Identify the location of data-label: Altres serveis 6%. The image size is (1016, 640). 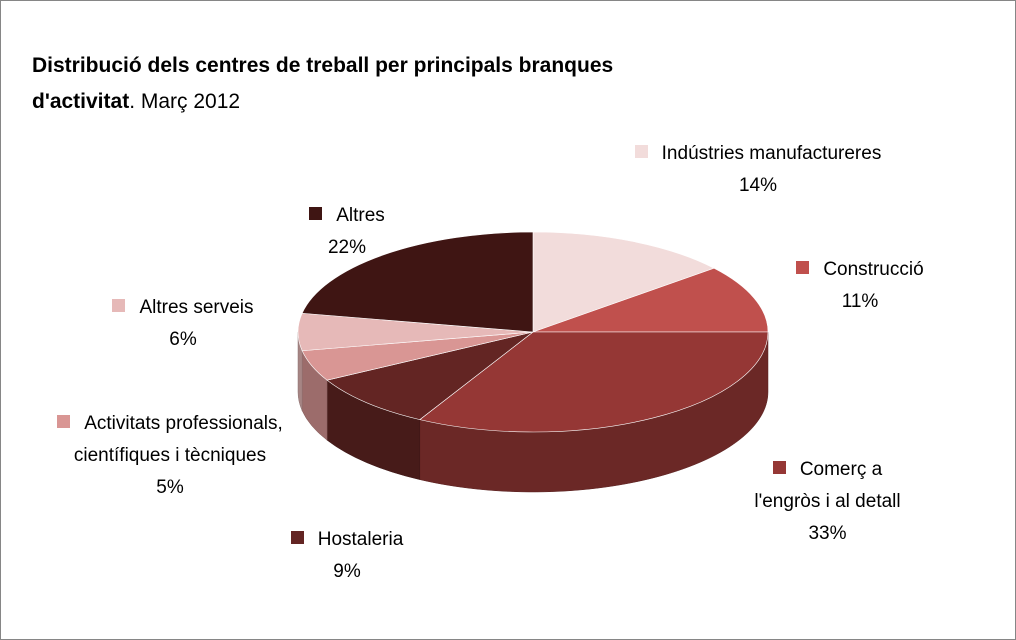
(183, 324).